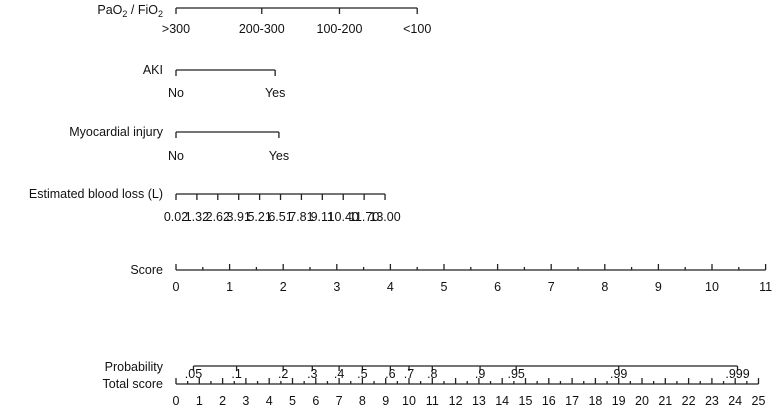 Image resolution: width=778 pixels, height=410 pixels. Describe the element at coordinates (176, 401) in the screenshot. I see `tick-label-total-score: 0` at that location.